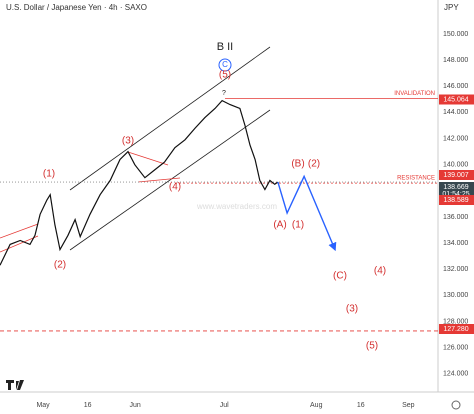 The image size is (474, 414). What do you see at coordinates (408, 405) in the screenshot?
I see `x-tick-label: Sep` at bounding box center [408, 405].